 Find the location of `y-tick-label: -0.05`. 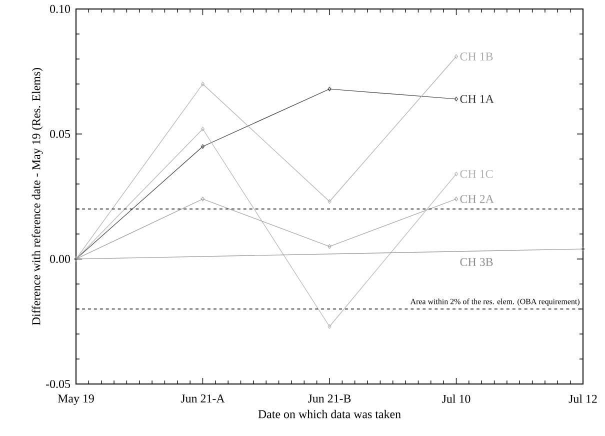

y-tick-label: -0.05 is located at coordinates (58, 384).